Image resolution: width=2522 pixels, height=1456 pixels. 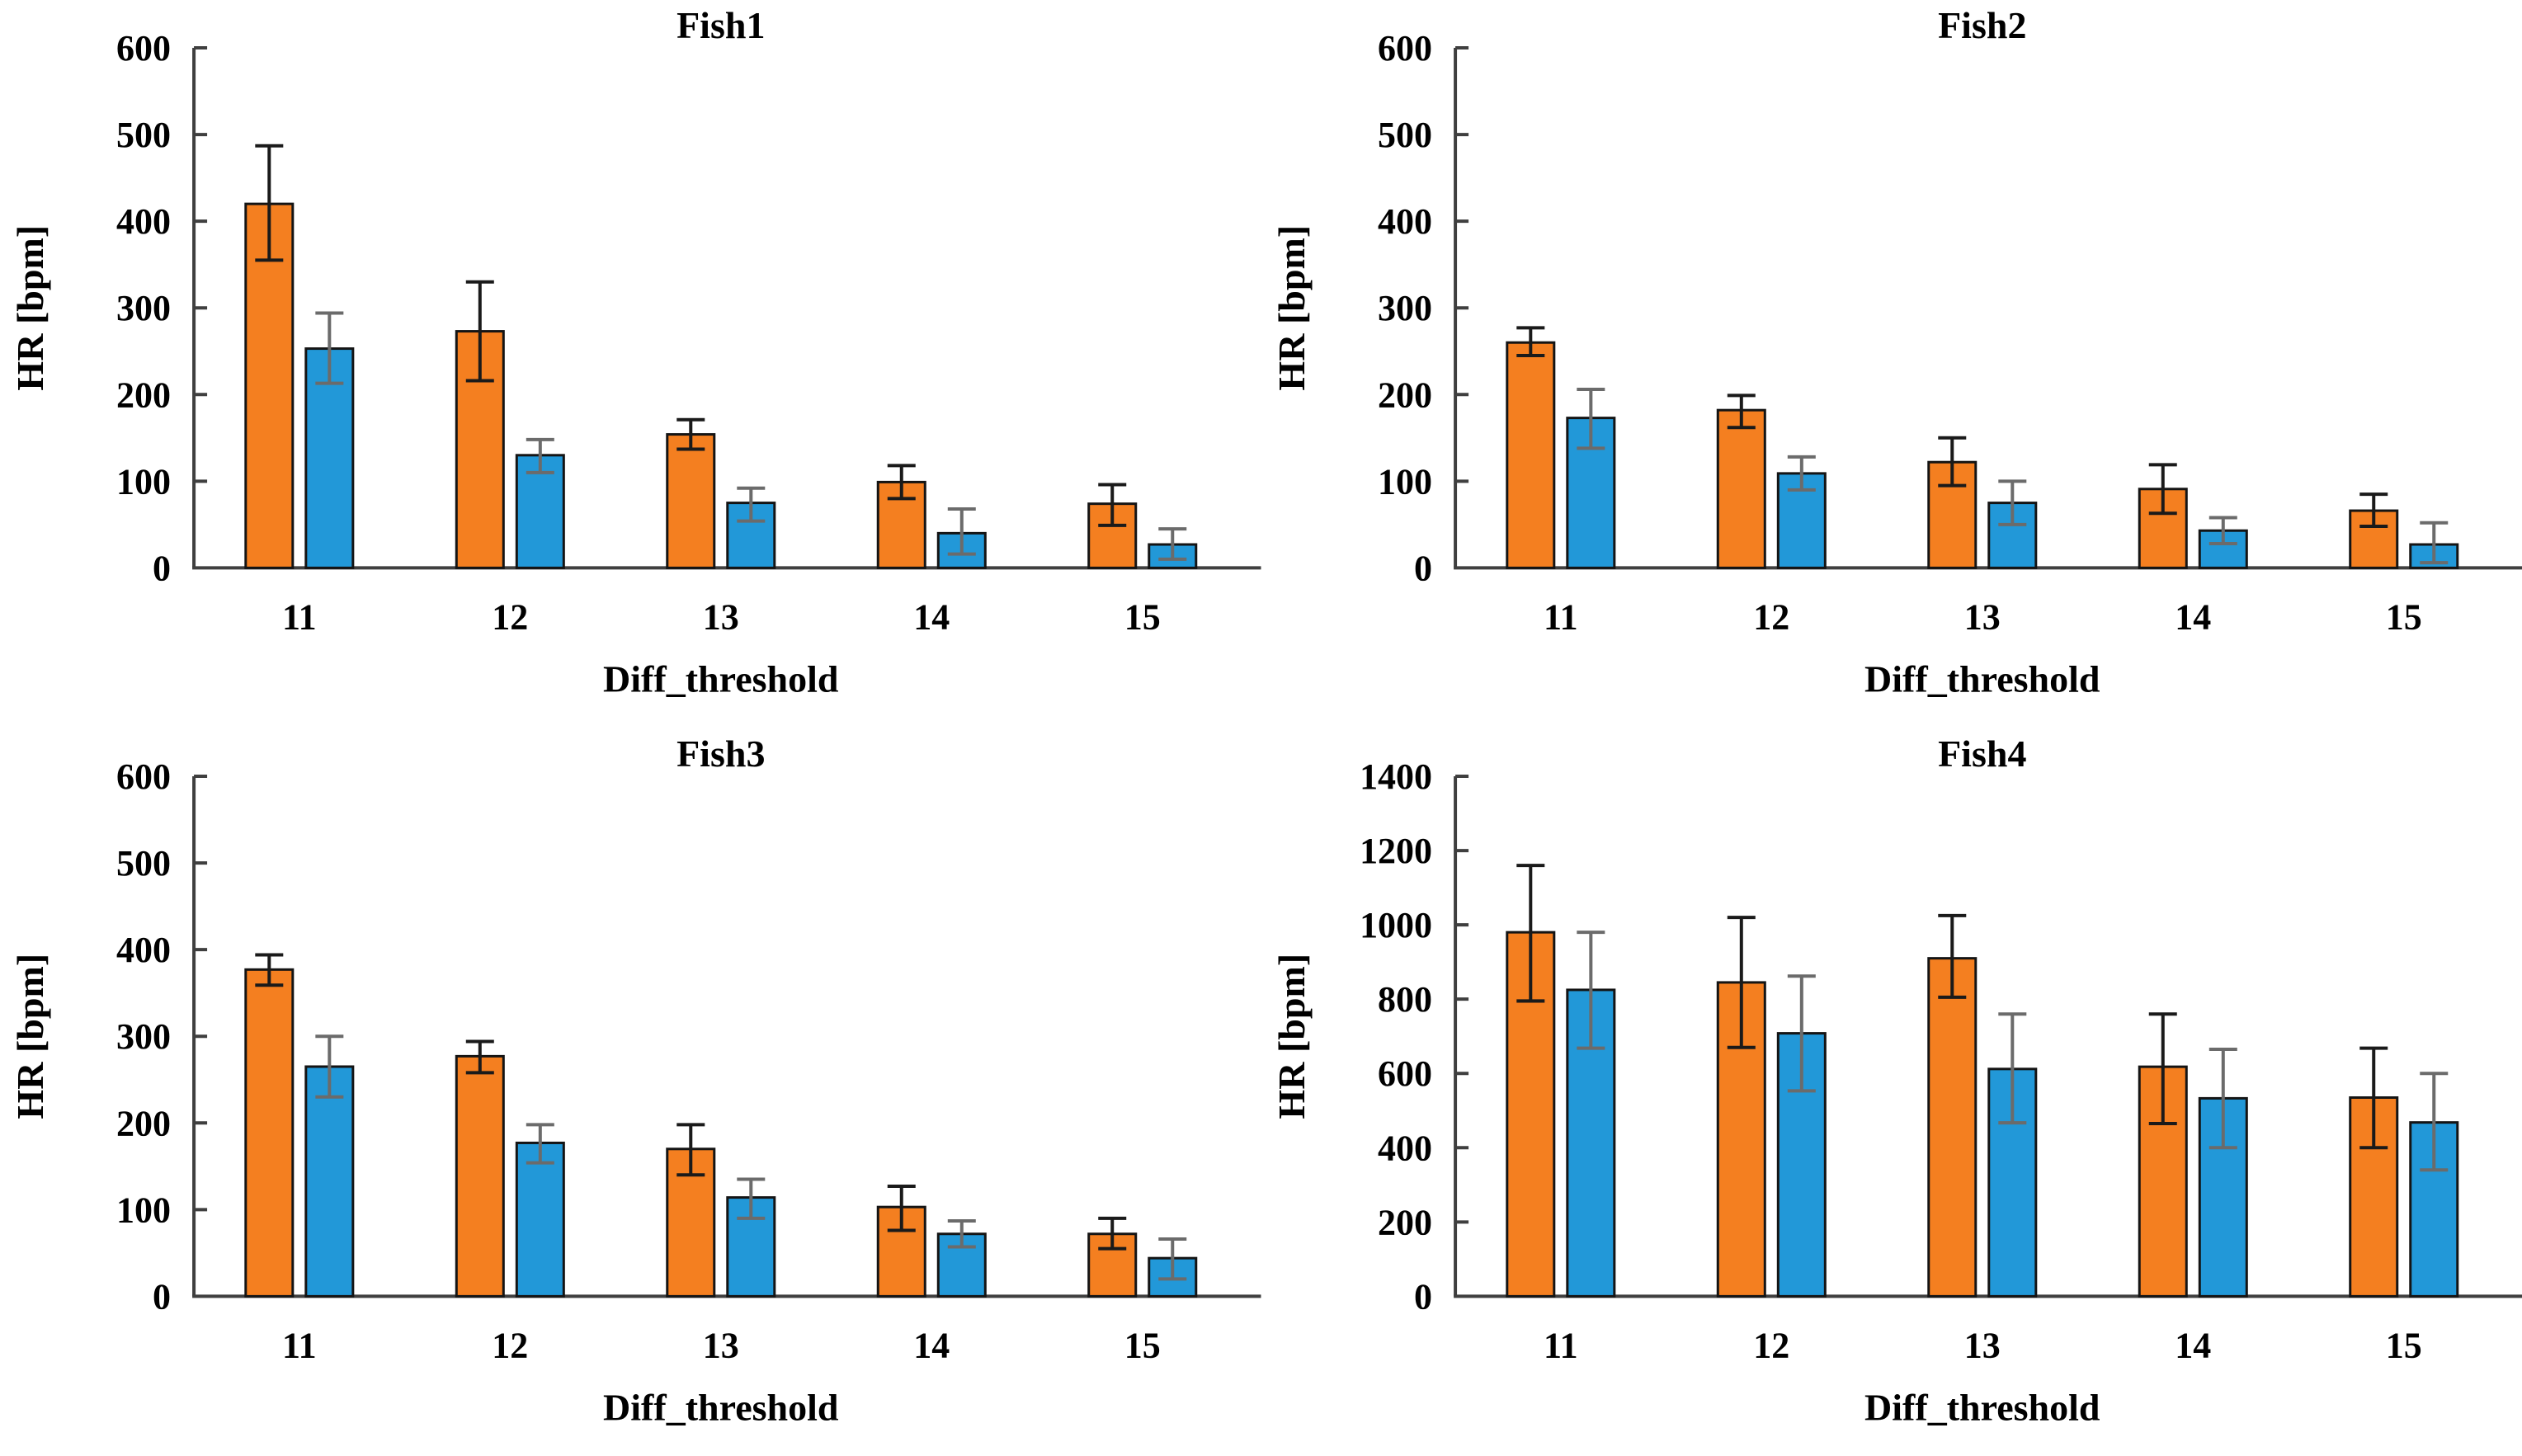 I want to click on chart-title: Fish3, so click(x=720, y=754).